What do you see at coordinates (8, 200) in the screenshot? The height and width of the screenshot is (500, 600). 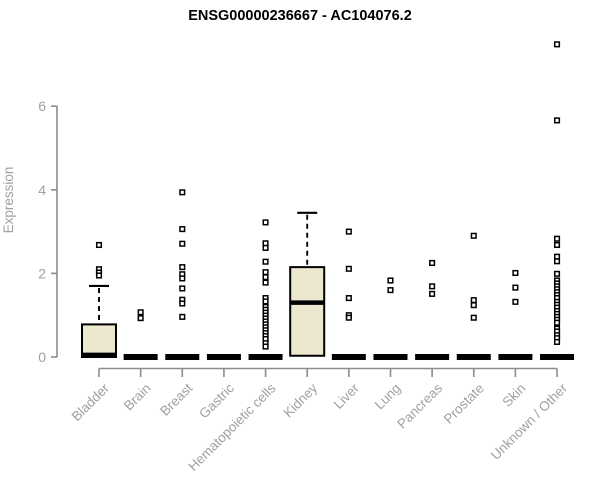 I see `y-axis-title: Expression` at bounding box center [8, 200].